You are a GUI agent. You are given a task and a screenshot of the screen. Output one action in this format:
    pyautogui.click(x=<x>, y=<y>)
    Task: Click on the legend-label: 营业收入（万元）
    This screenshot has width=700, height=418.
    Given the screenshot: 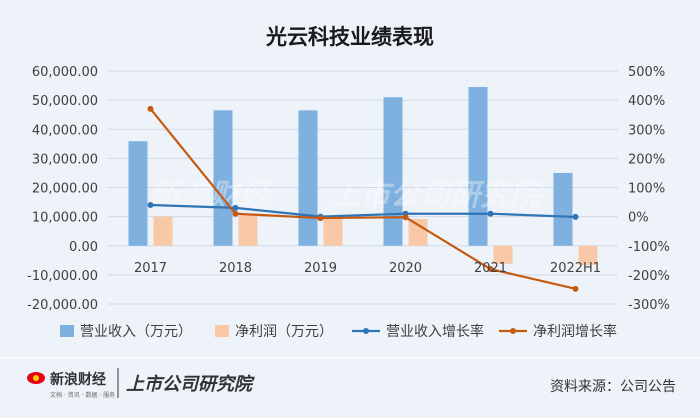 What is the action you would take?
    pyautogui.click(x=136, y=332)
    